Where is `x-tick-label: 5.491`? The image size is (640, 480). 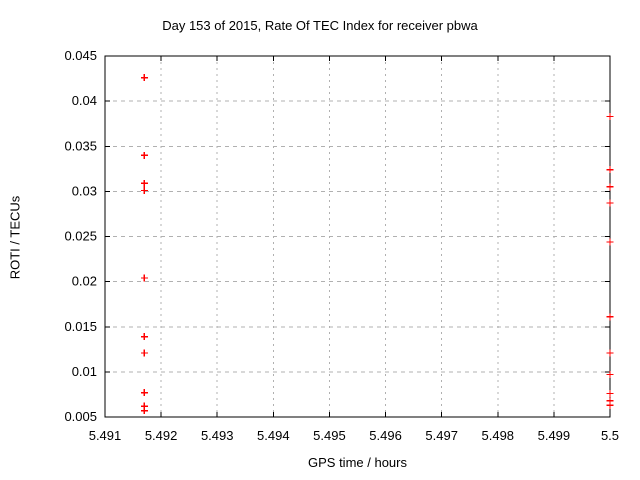 x-tick-label: 5.491 is located at coordinates (105, 435).